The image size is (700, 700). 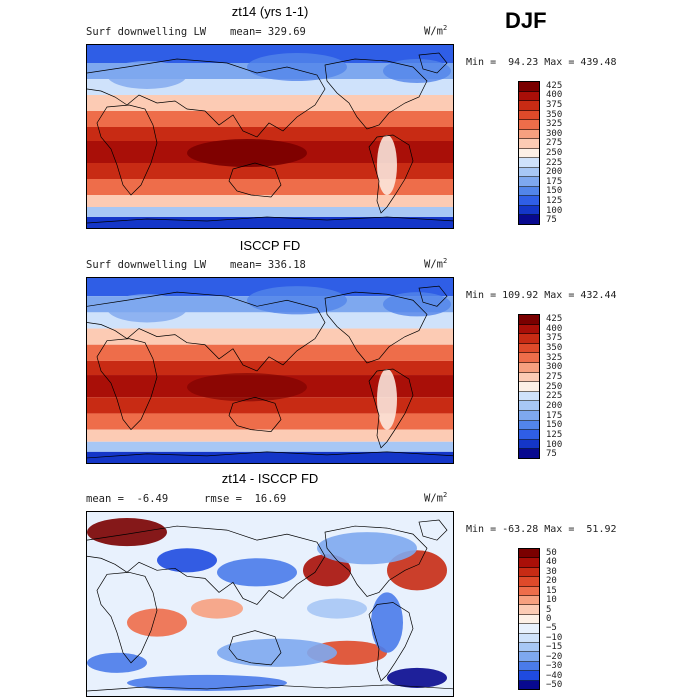 What do you see at coordinates (127, 499) in the screenshot?
I see `panel-3-mean-label: mean = -6.49` at bounding box center [127, 499].